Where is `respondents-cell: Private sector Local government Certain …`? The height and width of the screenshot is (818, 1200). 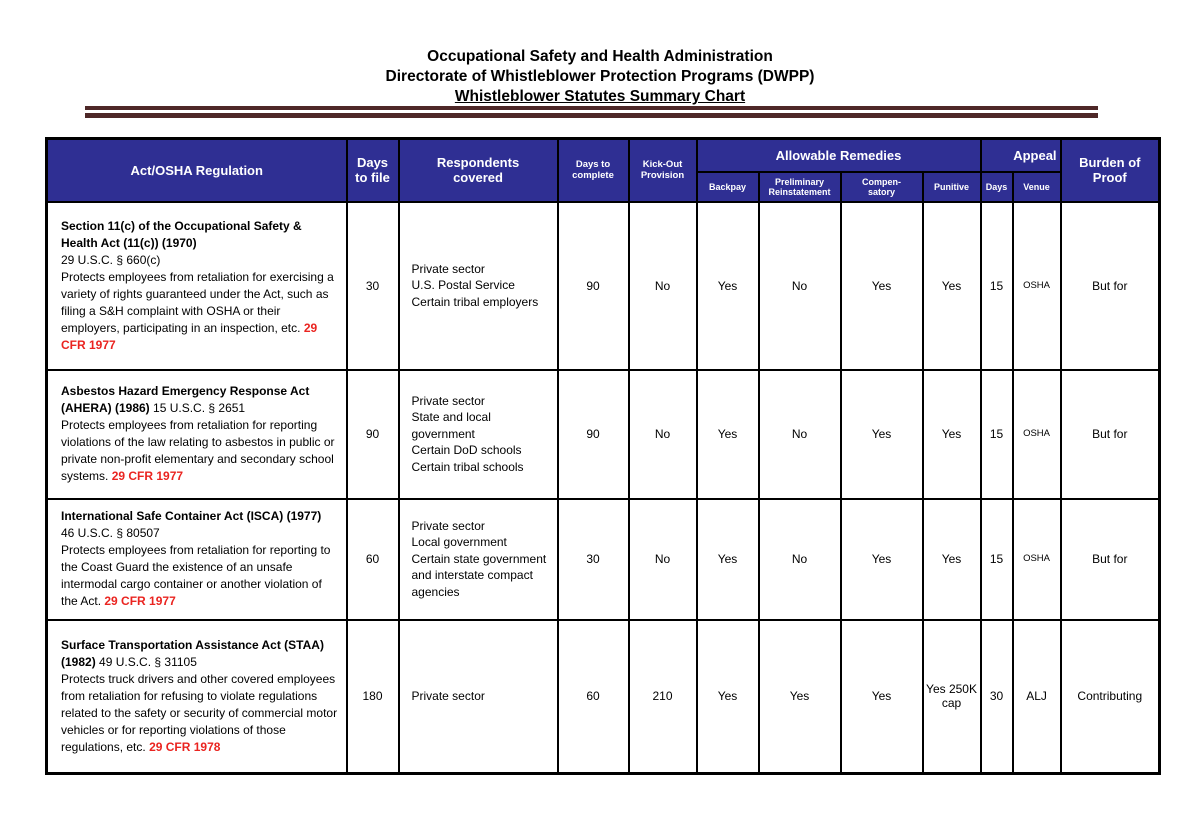 respondents-cell: Private sector Local government Certain … is located at coordinates (478, 559).